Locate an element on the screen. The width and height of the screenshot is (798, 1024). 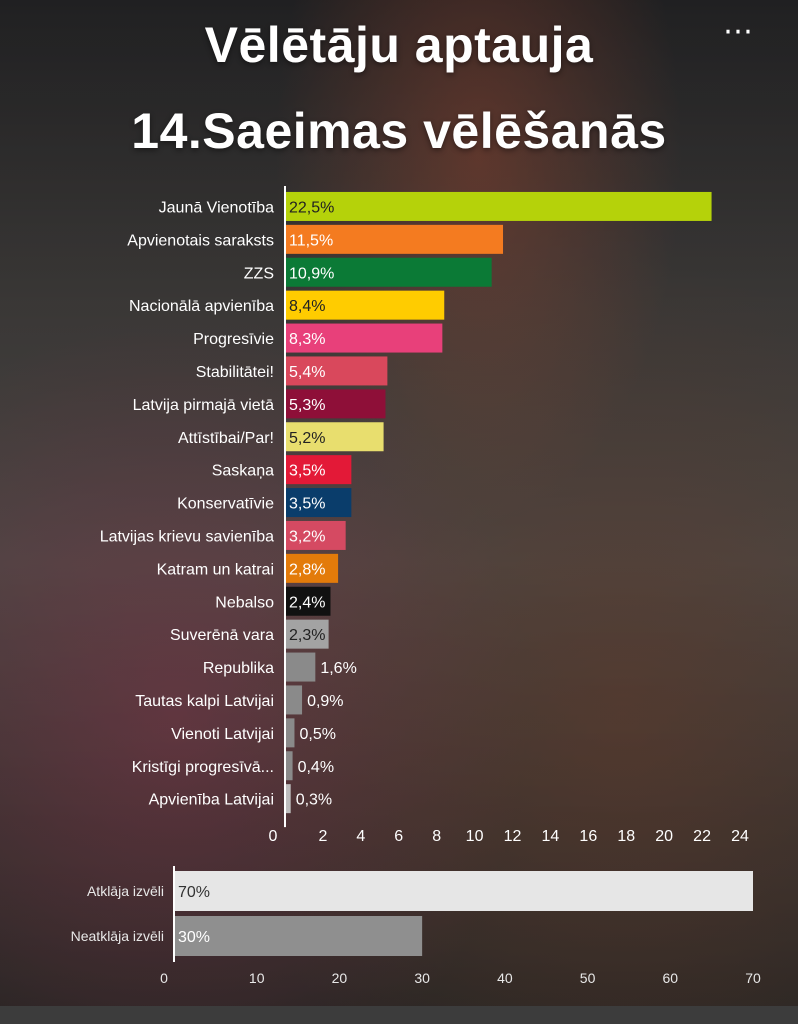
x-tick-label: 30 is located at coordinates (422, 978).